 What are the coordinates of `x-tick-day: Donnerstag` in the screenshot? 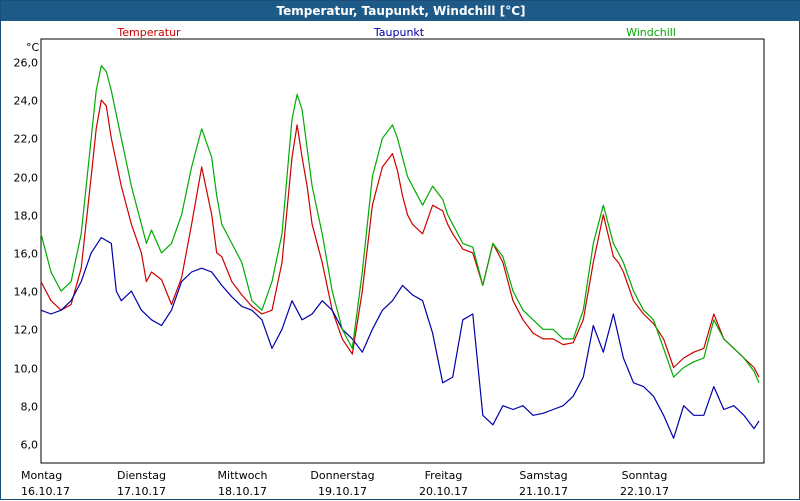 It's located at (342, 475).